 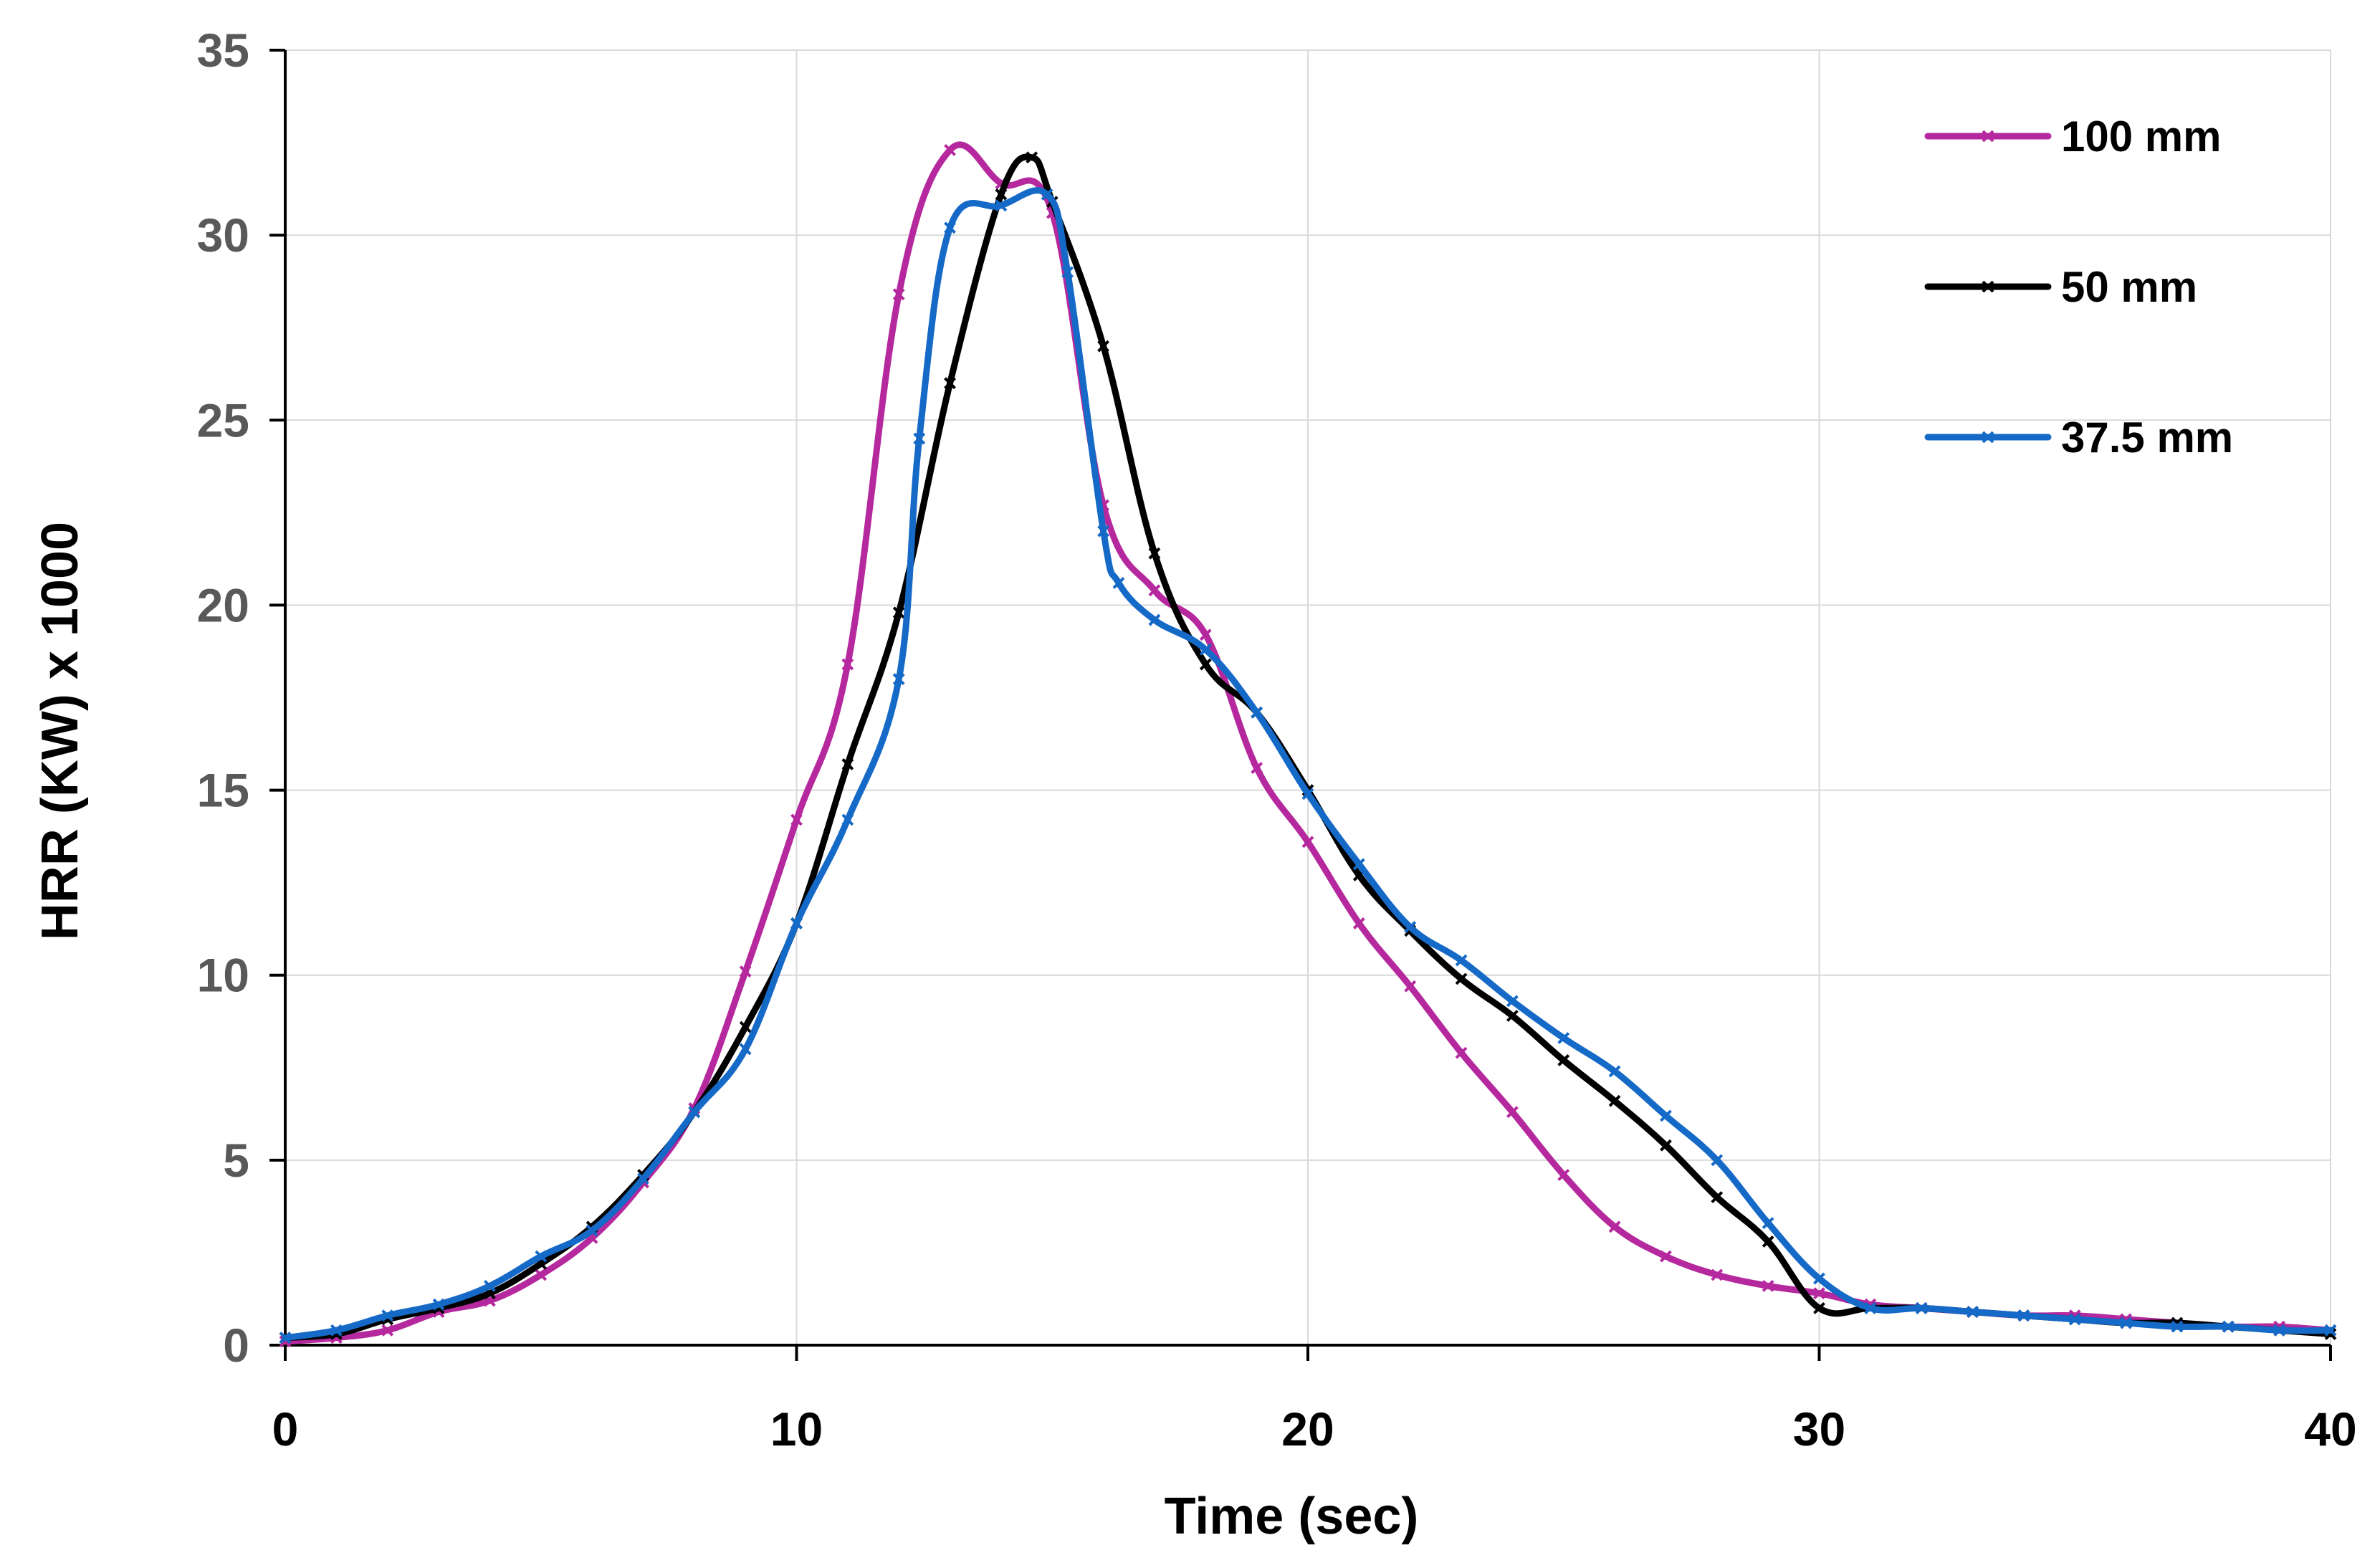 I want to click on legend-entry: 37.5 mm, so click(x=2078, y=438).